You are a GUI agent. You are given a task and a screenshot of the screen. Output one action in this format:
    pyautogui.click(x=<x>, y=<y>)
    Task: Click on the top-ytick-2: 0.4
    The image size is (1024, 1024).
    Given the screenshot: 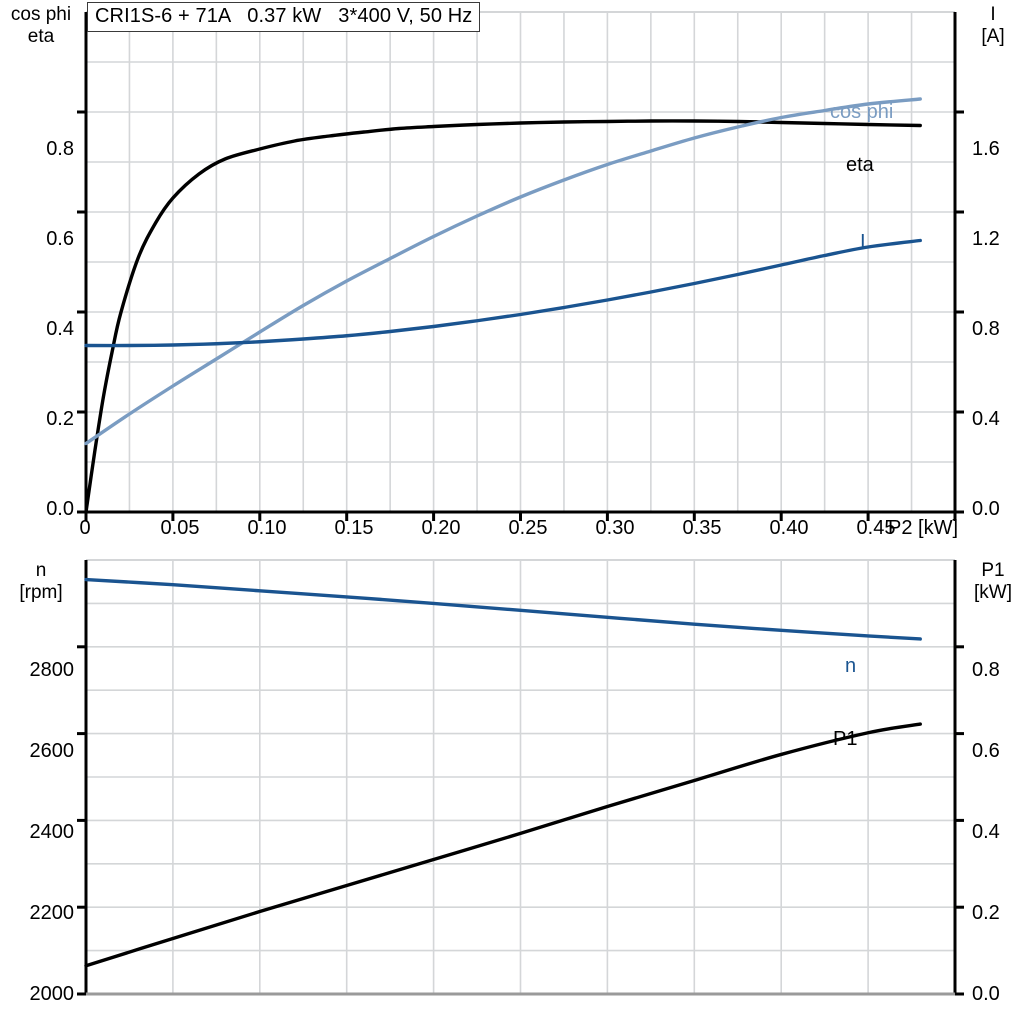 What is the action you would take?
    pyautogui.click(x=60, y=329)
    